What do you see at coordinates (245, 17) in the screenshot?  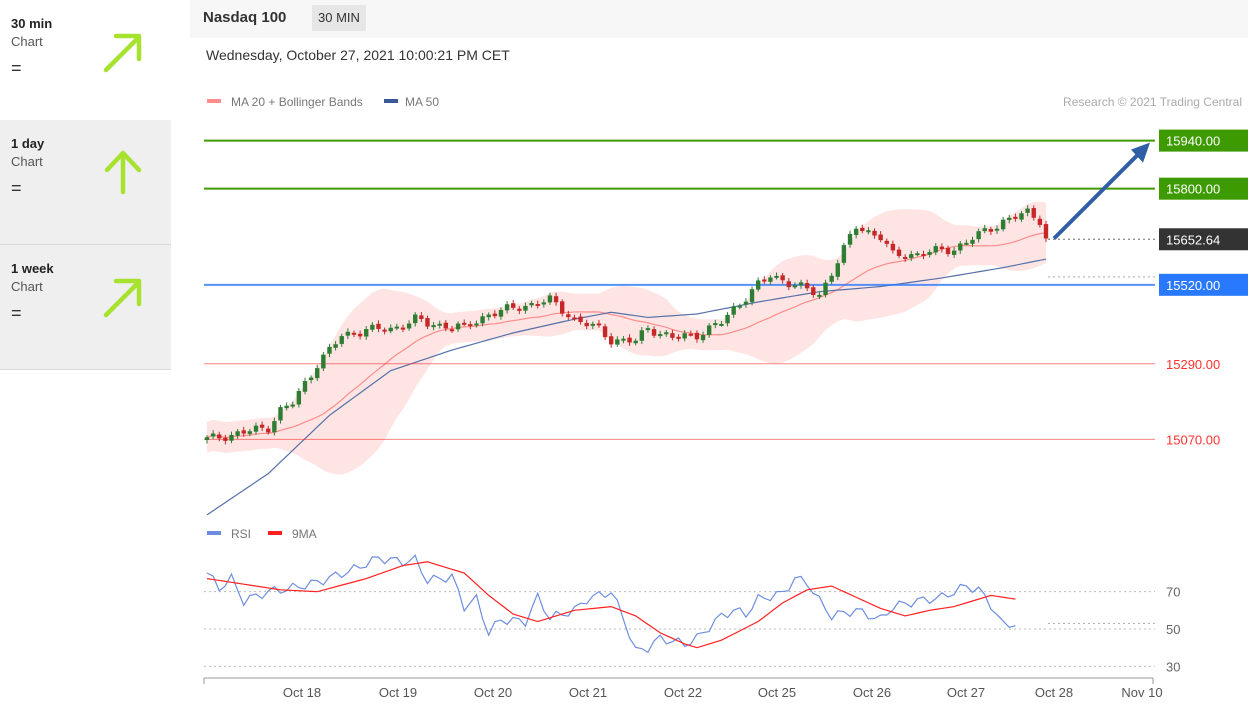 I see `instrument-title: Nasdaq 100` at bounding box center [245, 17].